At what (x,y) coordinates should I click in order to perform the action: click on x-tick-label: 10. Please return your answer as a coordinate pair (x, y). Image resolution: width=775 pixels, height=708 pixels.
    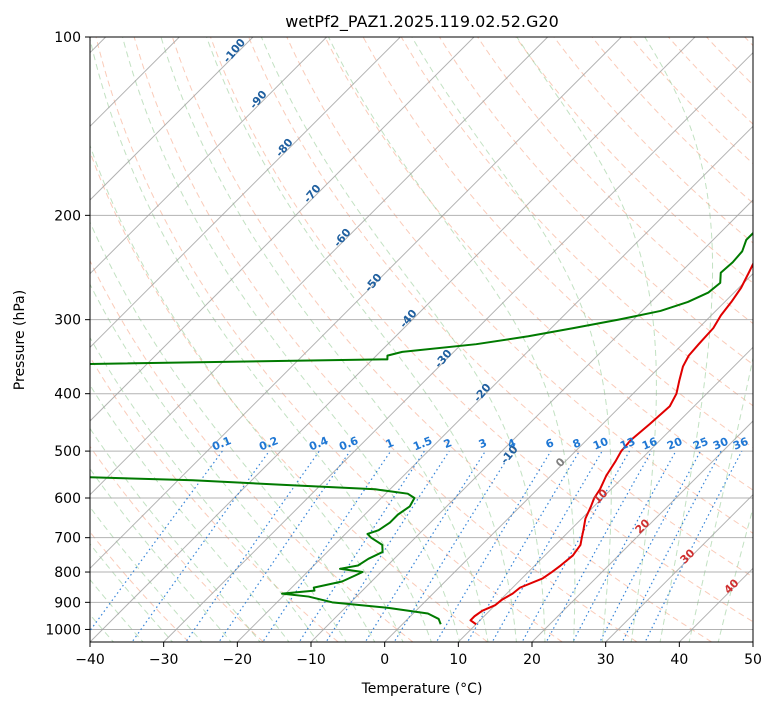
    Looking at the image, I should click on (458, 660).